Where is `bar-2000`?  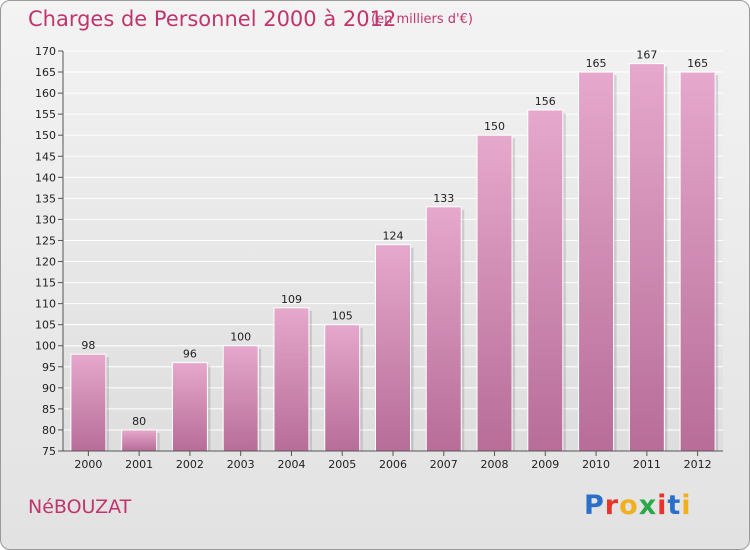 bar-2000 is located at coordinates (88, 402).